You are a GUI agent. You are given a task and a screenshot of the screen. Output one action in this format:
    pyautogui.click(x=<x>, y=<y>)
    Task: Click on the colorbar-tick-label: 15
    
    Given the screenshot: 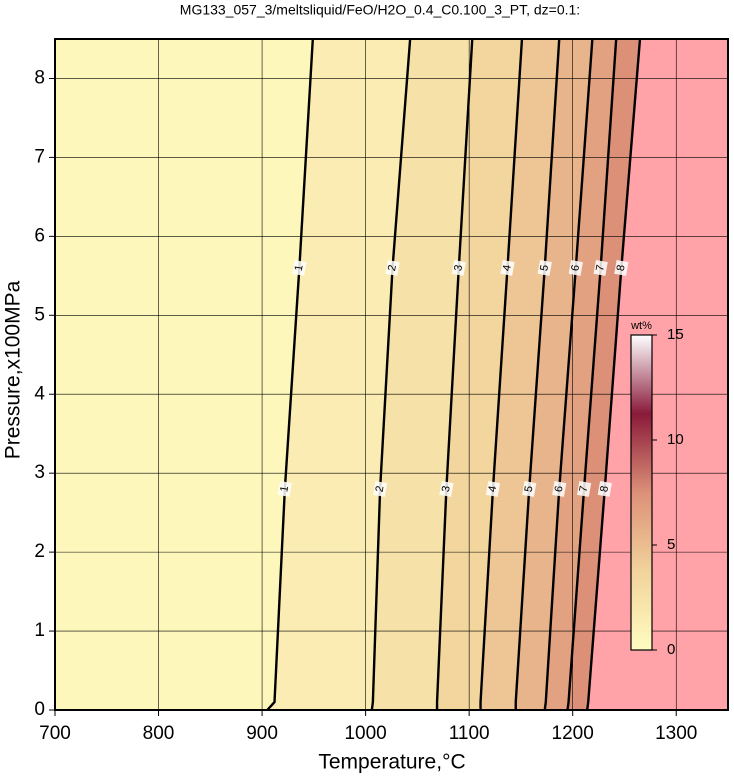 What is the action you would take?
    pyautogui.click(x=675, y=334)
    